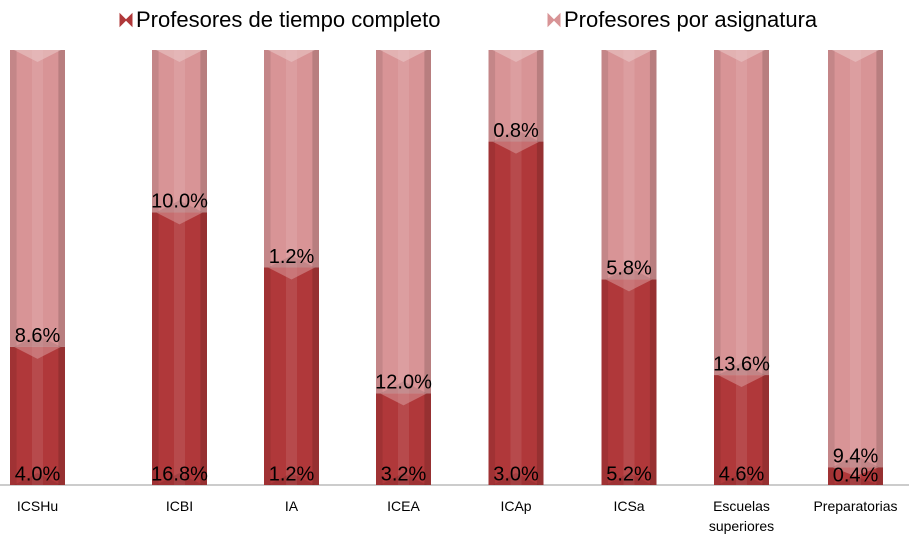 The image size is (909, 542). Describe the element at coordinates (288, 19) in the screenshot. I see `legend-label: Profesores de tiempo completo` at that location.